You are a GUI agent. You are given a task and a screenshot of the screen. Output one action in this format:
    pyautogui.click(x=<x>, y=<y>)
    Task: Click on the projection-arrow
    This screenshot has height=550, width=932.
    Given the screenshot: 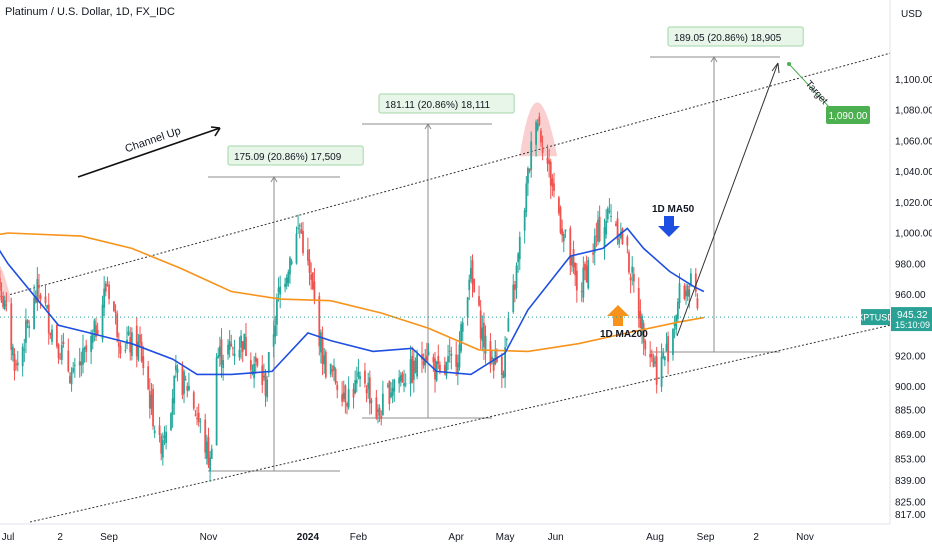 What is the action you would take?
    pyautogui.click(x=728, y=199)
    